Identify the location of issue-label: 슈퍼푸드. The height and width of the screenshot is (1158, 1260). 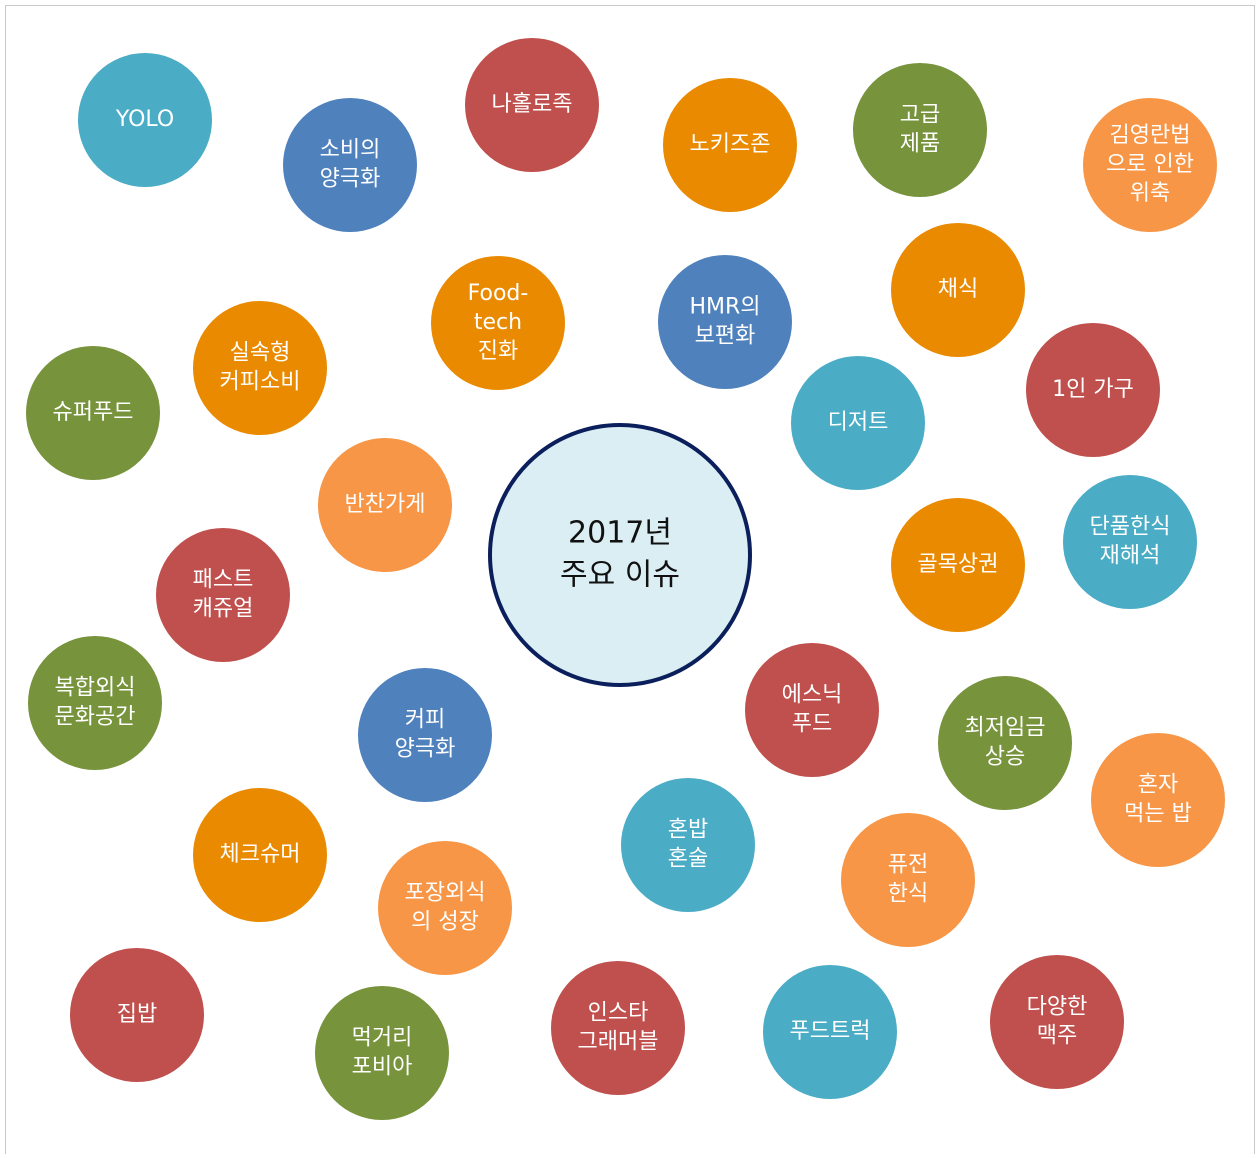
(93, 412).